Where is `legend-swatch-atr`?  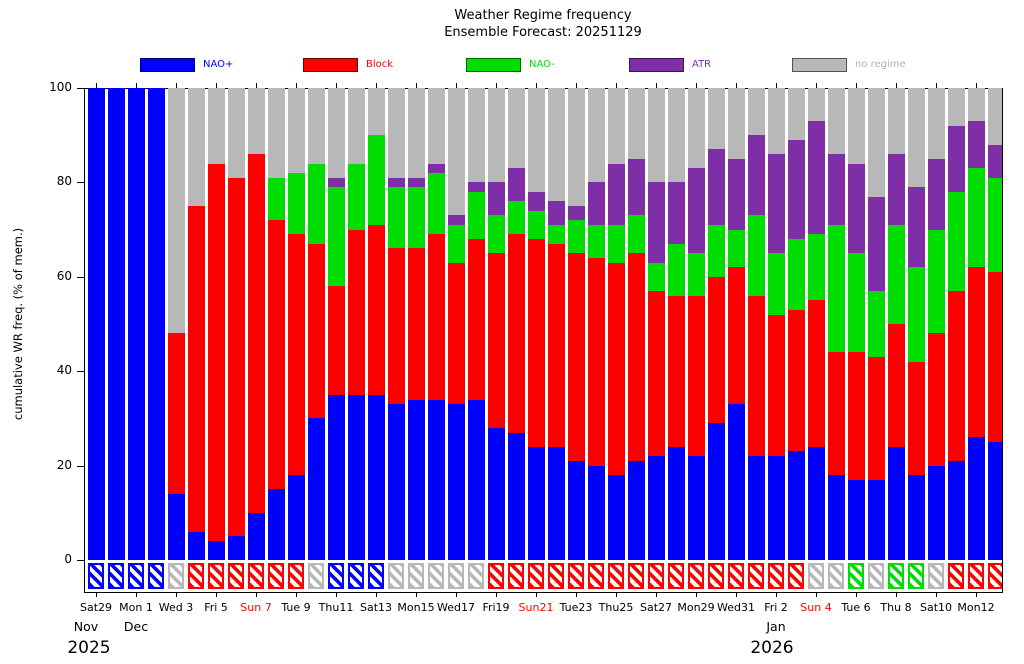 legend-swatch-atr is located at coordinates (656, 65).